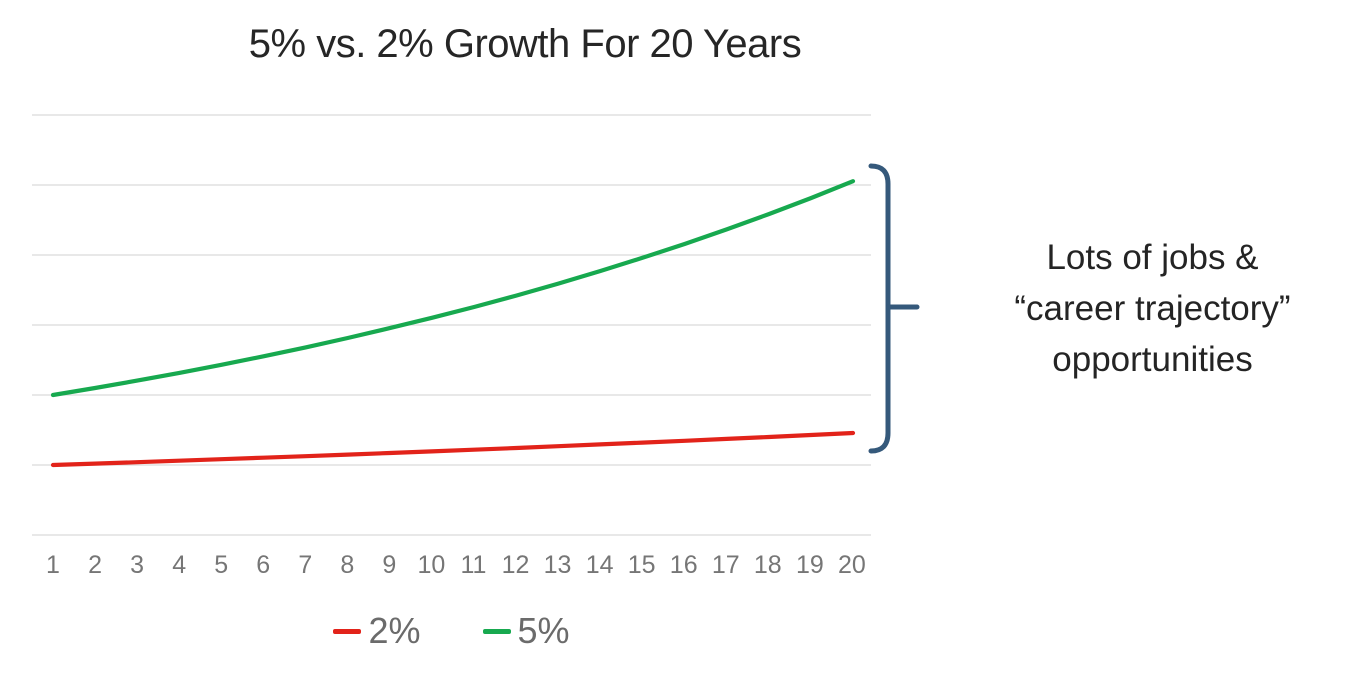  Describe the element at coordinates (453, 449) in the screenshot. I see `series-line-2pct` at that location.